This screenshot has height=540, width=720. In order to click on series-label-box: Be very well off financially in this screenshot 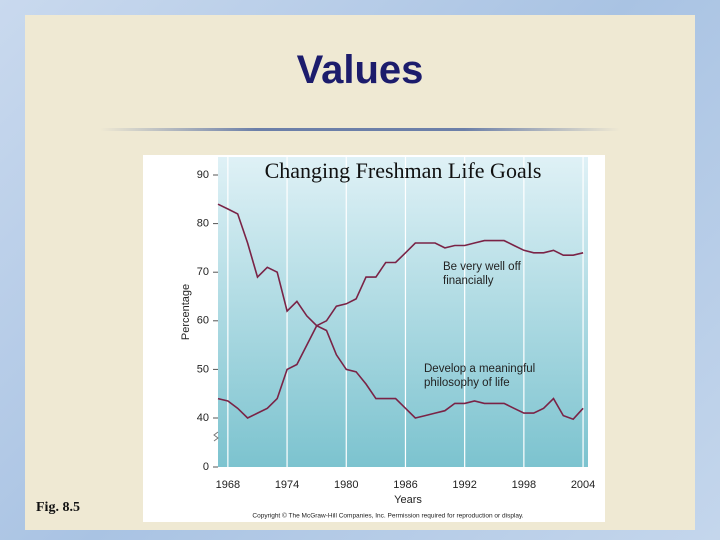, I will do `click(482, 274)`.